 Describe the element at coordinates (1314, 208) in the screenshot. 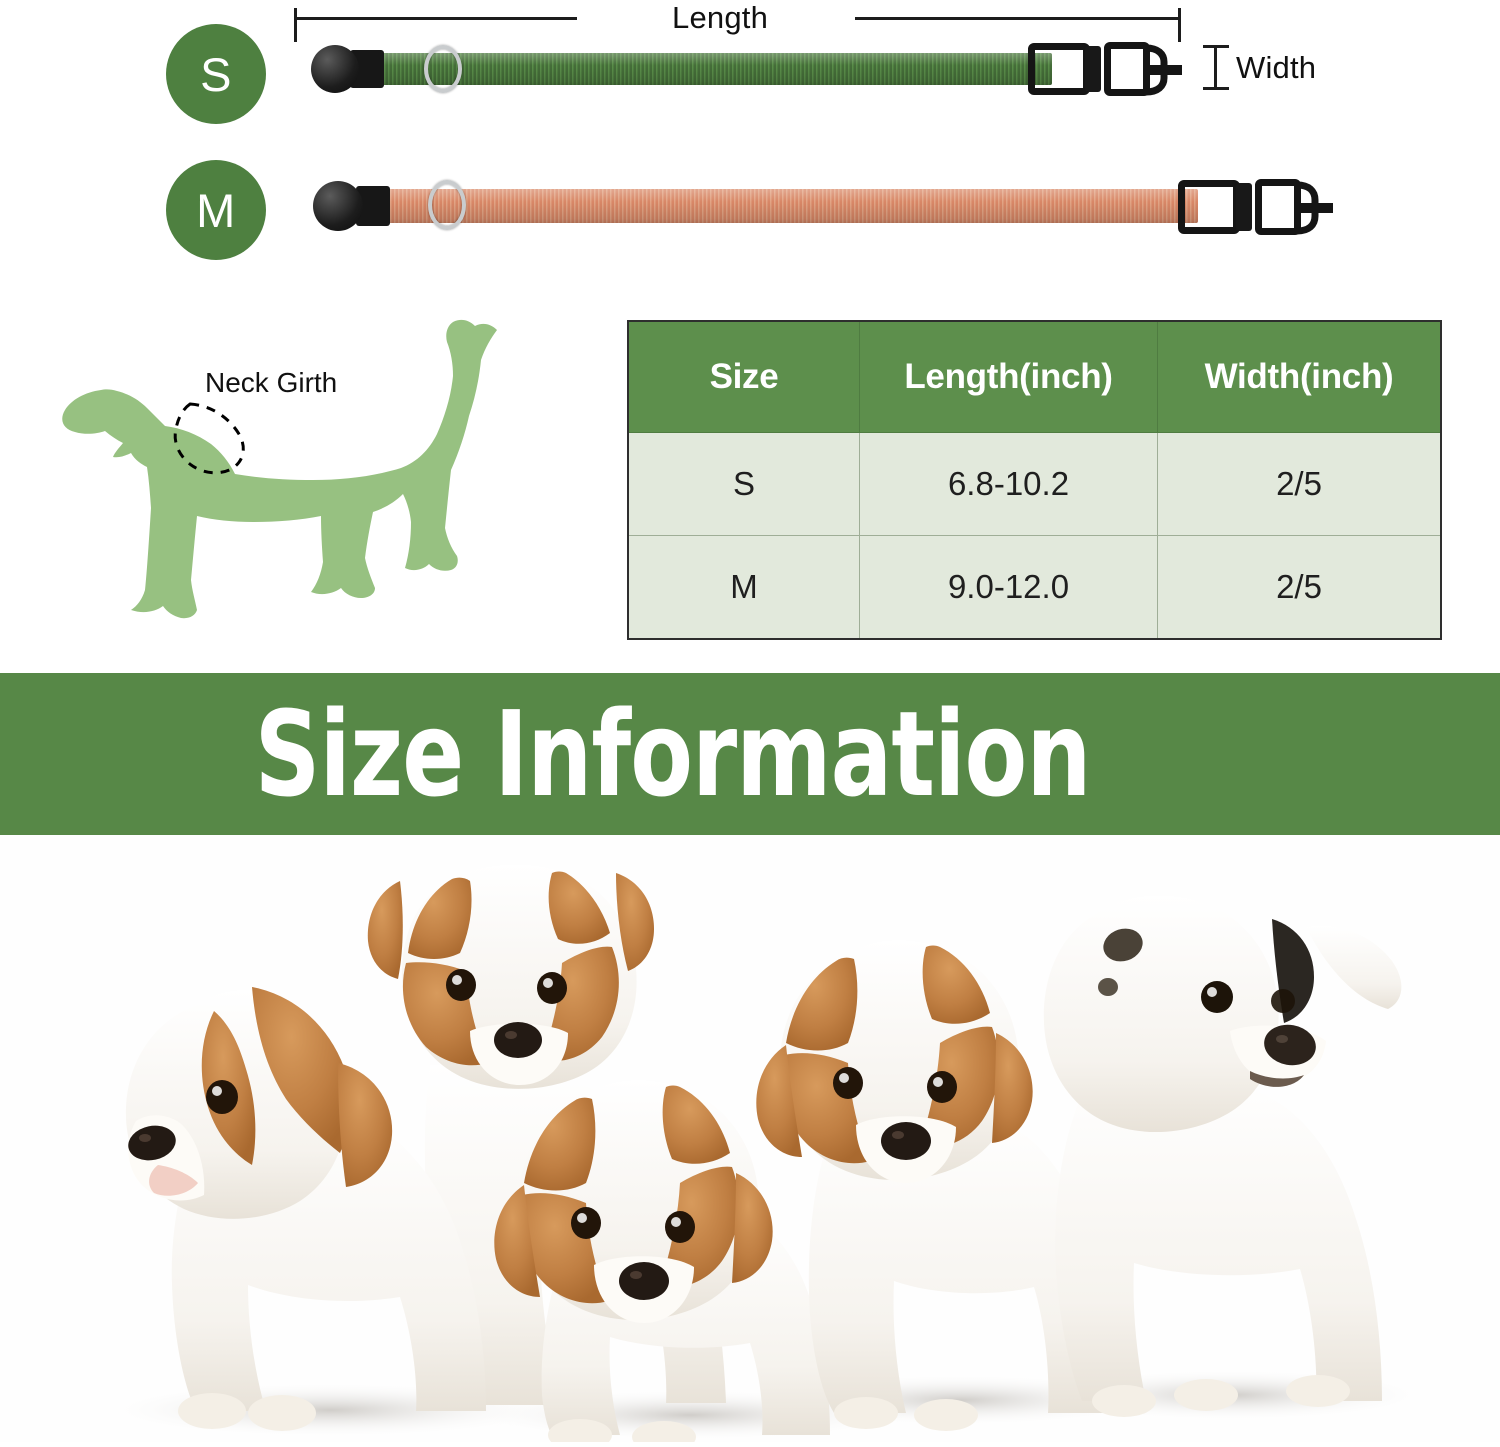

I see `collar-orange-buckle-prongs` at that location.